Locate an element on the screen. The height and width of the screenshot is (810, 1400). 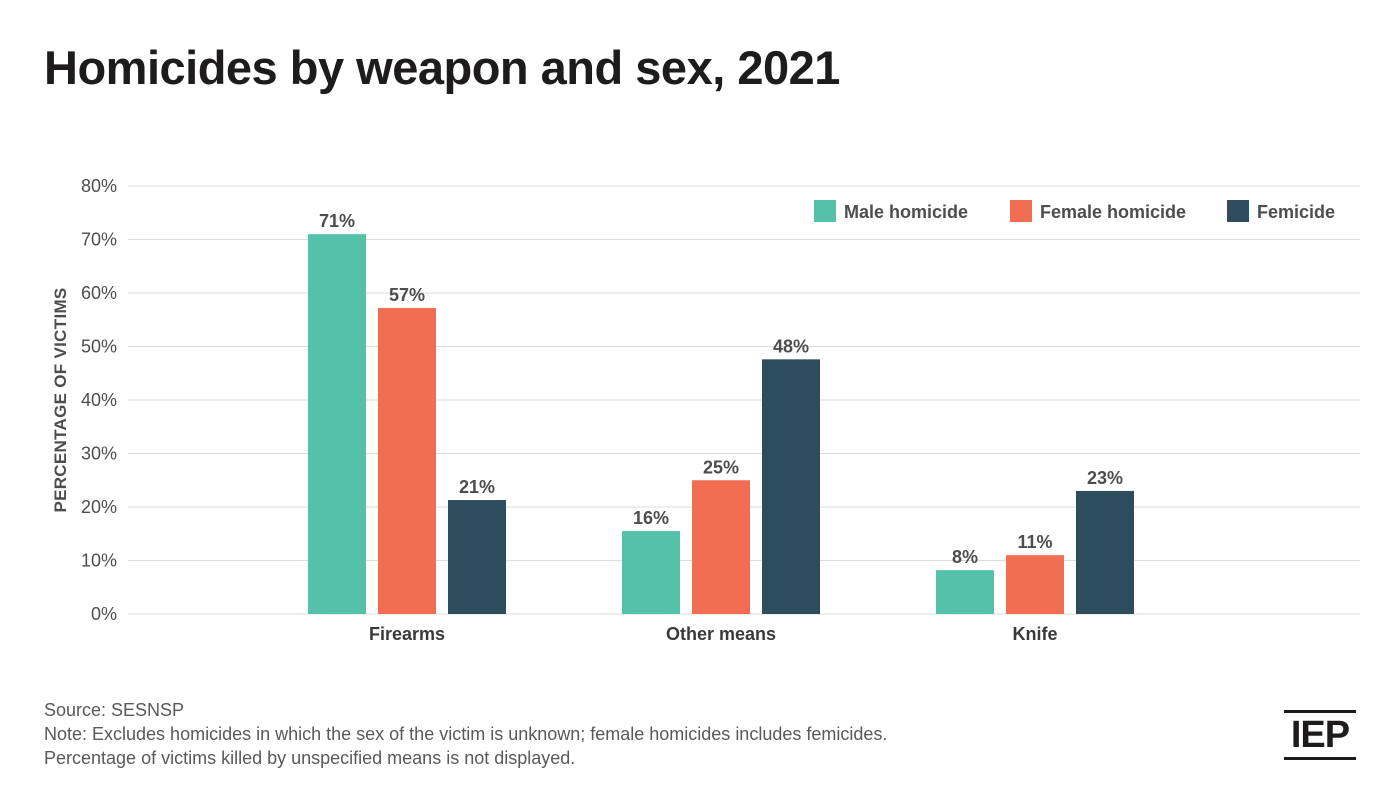
data-label: 23% is located at coordinates (1105, 478).